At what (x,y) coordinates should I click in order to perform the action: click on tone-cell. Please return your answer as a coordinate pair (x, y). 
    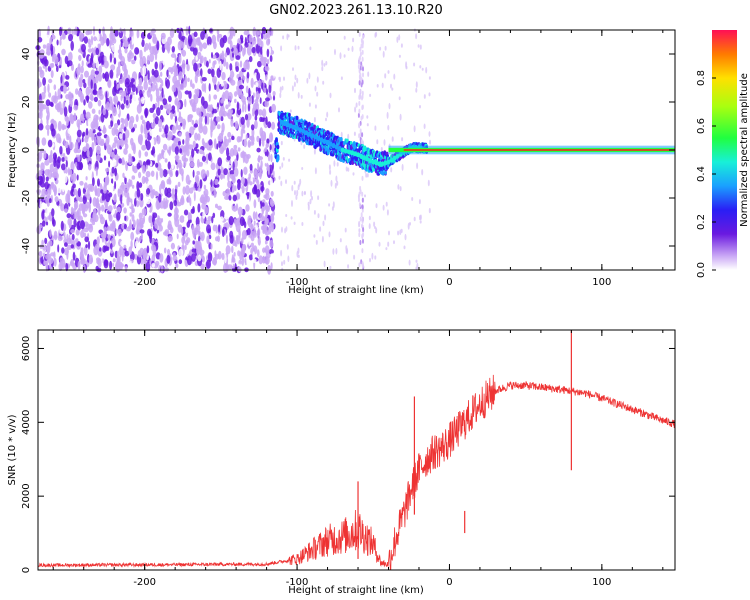
    Looking at the image, I should click on (292, 118).